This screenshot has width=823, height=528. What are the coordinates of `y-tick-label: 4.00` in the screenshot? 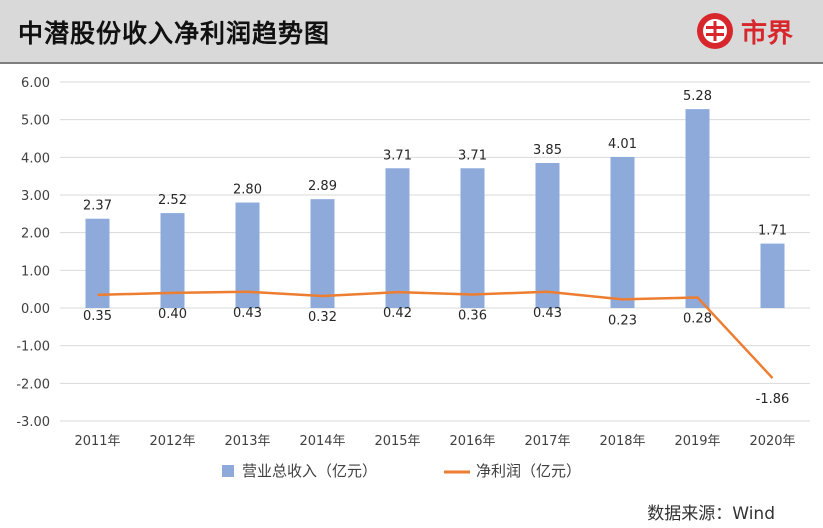 It's located at (35, 158).